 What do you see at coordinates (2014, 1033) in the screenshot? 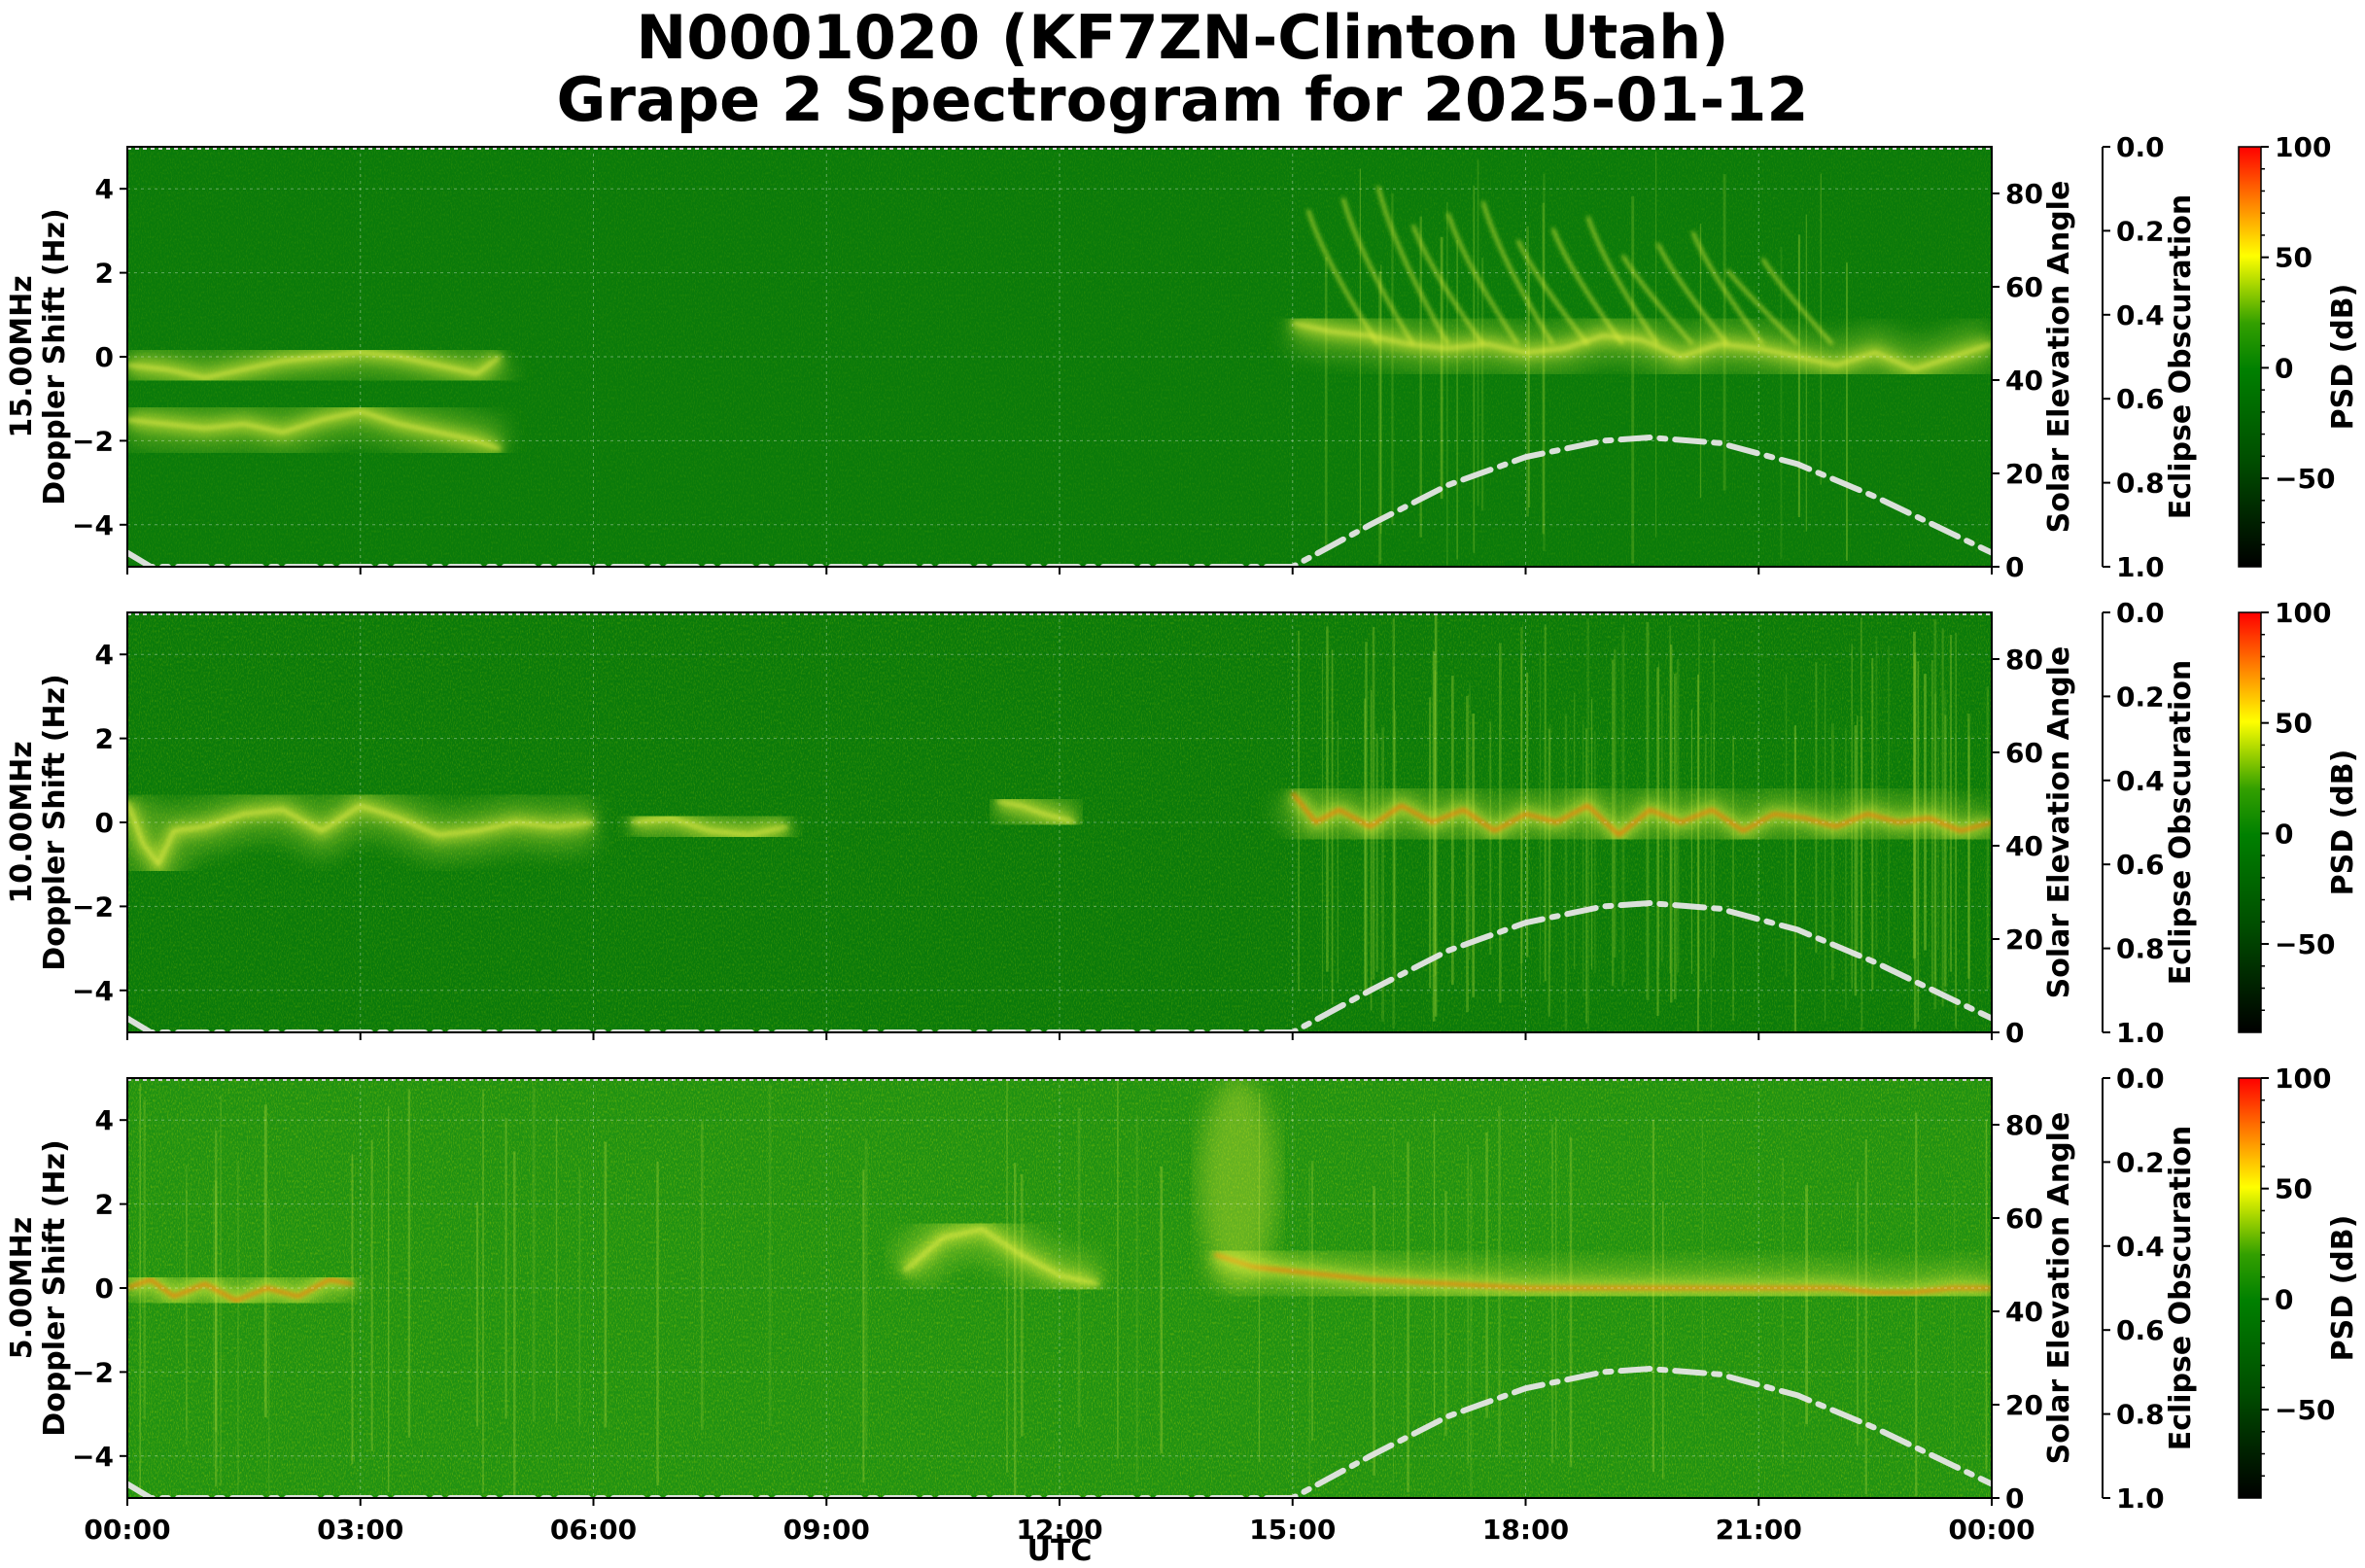
I see `solar-tick-label: 0` at bounding box center [2014, 1033].